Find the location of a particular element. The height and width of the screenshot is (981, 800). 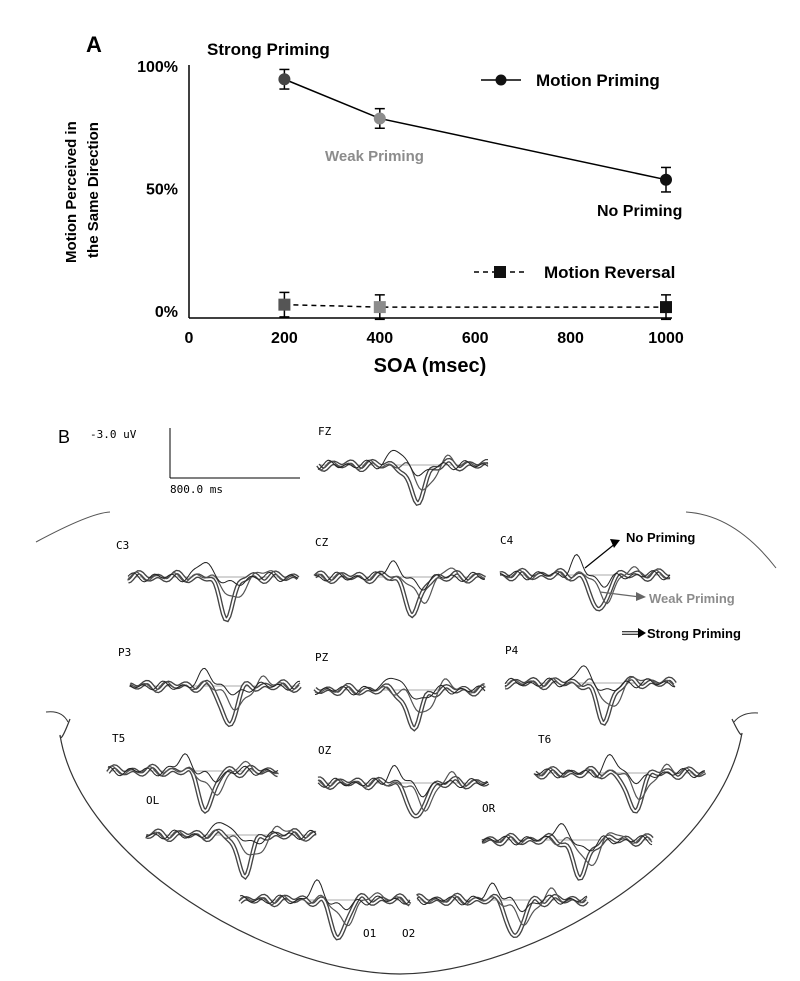

arrow-weak-priming is located at coordinates (620, 594).